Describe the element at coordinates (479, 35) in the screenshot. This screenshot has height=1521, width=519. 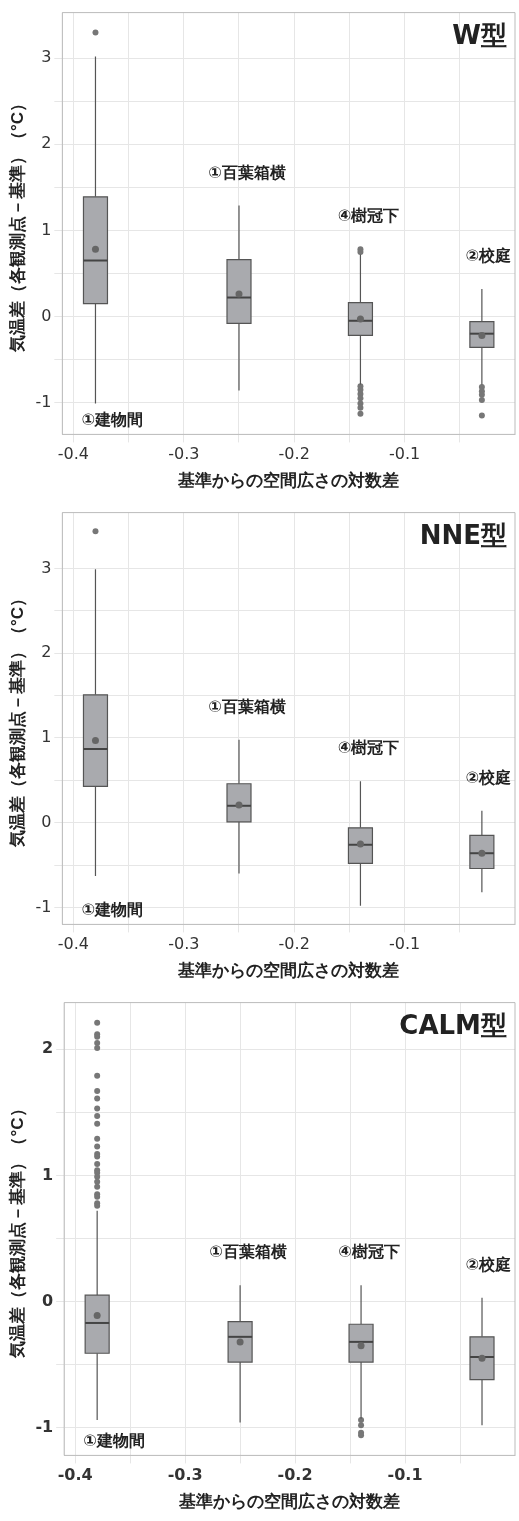
I see `chart-title: W型` at that location.